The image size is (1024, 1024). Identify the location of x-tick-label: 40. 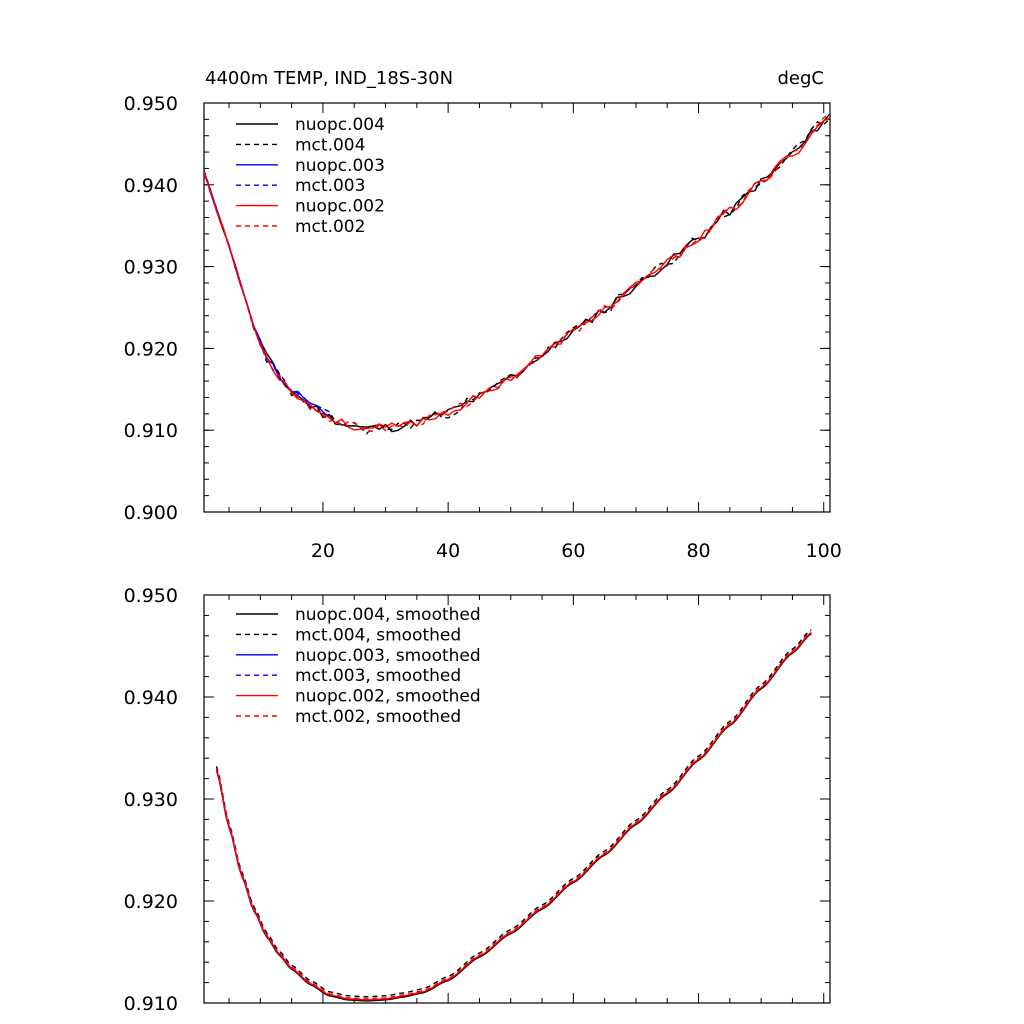
(448, 551).